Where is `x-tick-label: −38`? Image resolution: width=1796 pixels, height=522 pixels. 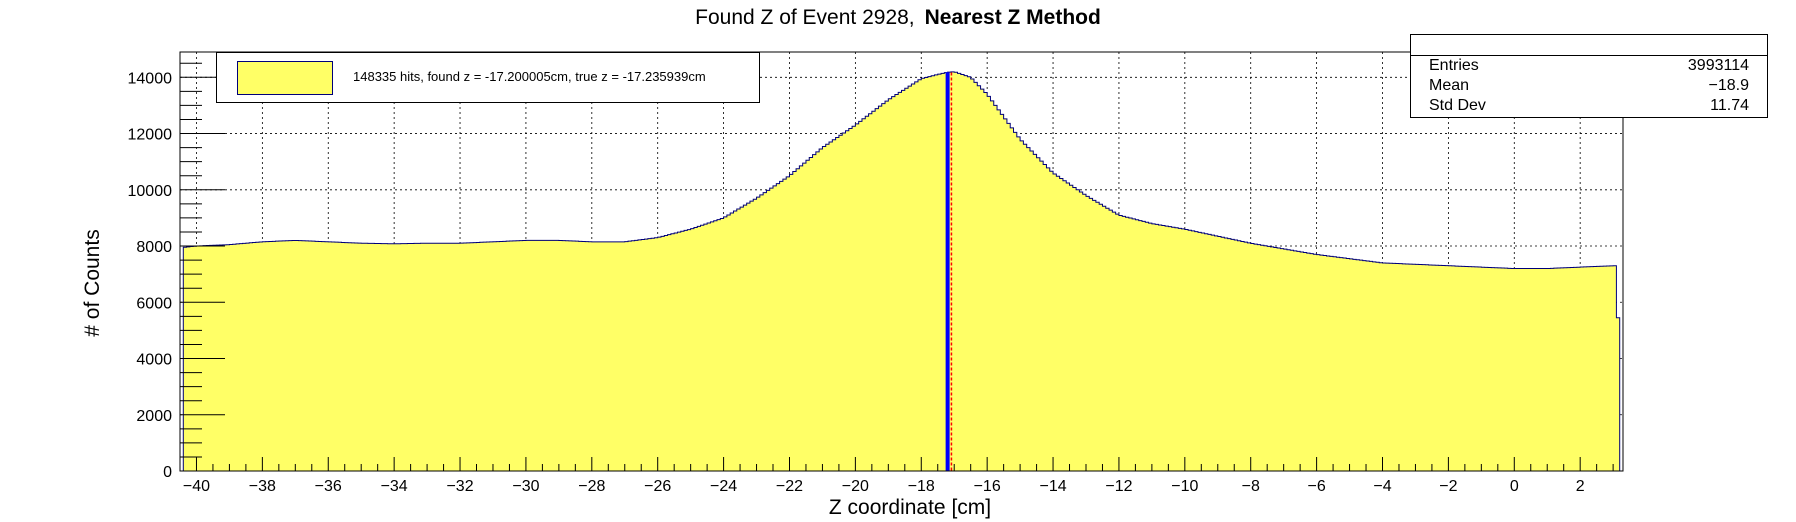
x-tick-label: −38 is located at coordinates (262, 486).